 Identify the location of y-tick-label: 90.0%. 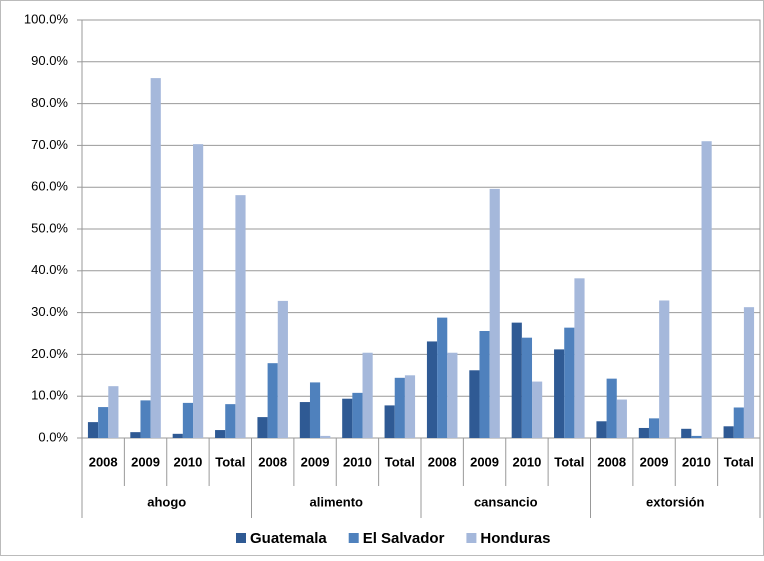
(49, 60).